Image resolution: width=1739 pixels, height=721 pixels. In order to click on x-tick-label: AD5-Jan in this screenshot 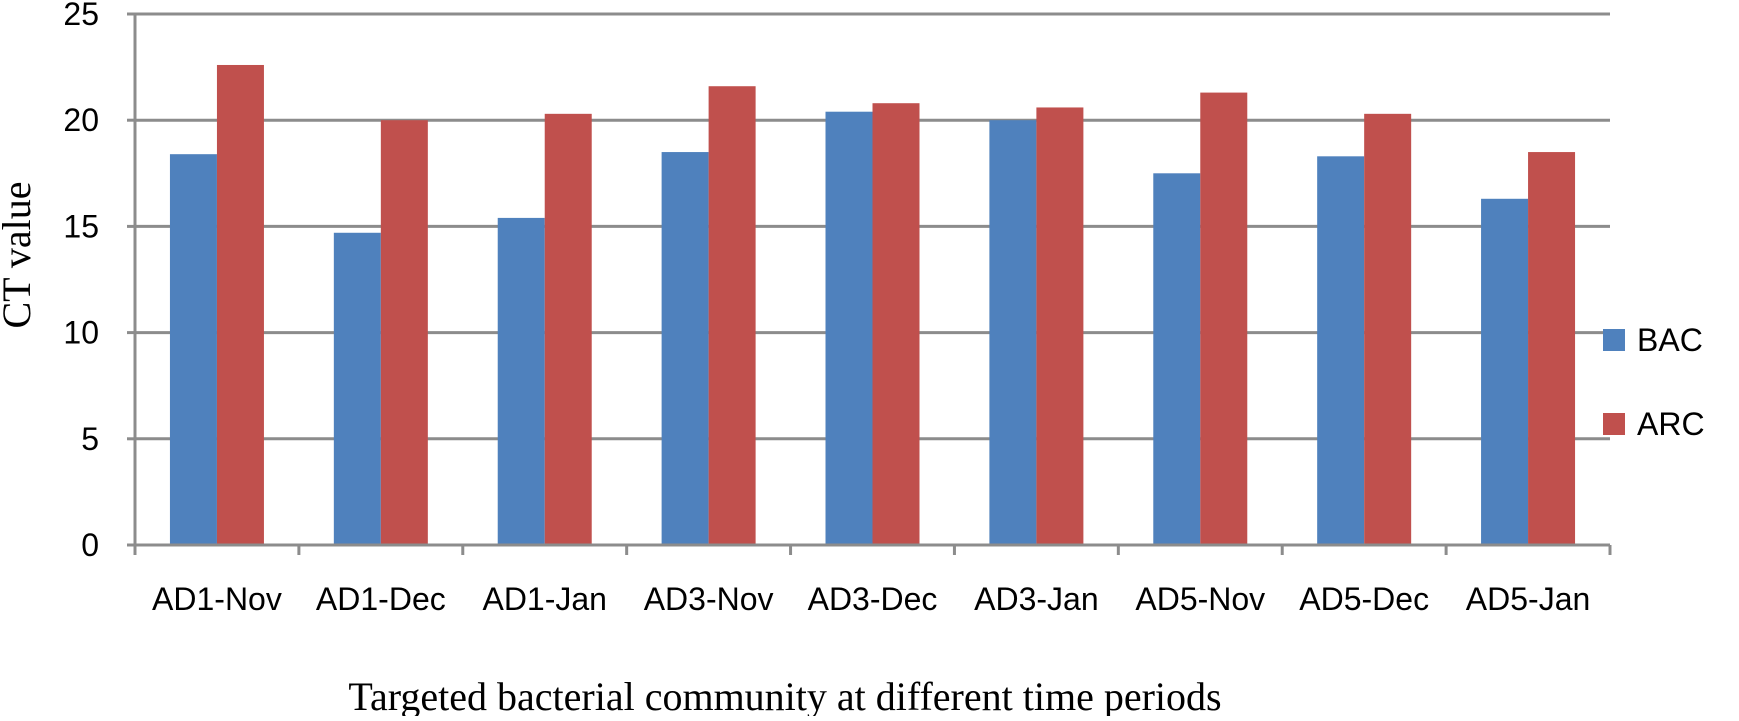, I will do `click(1528, 599)`.